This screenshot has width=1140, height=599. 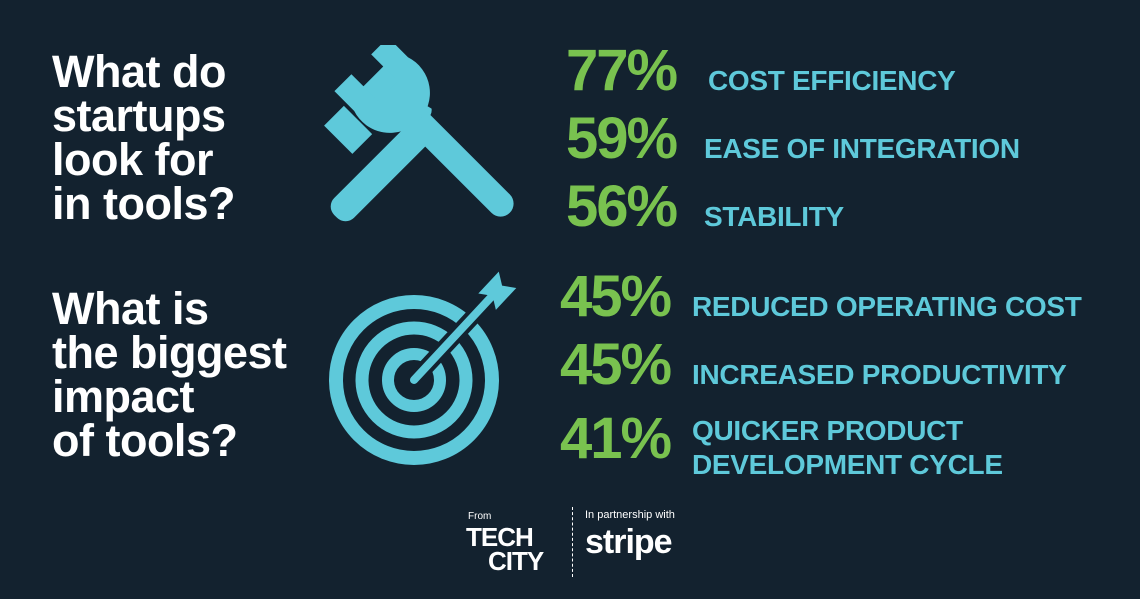 I want to click on question-line: in tools?, so click(x=143, y=203).